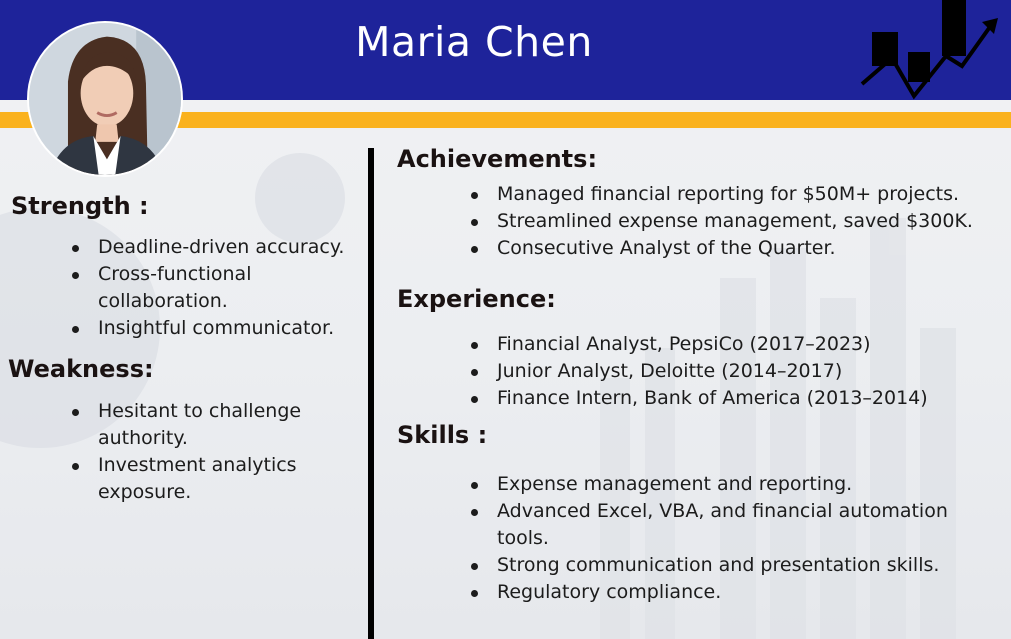 This screenshot has width=1011, height=639. I want to click on column-divider, so click(371, 393).